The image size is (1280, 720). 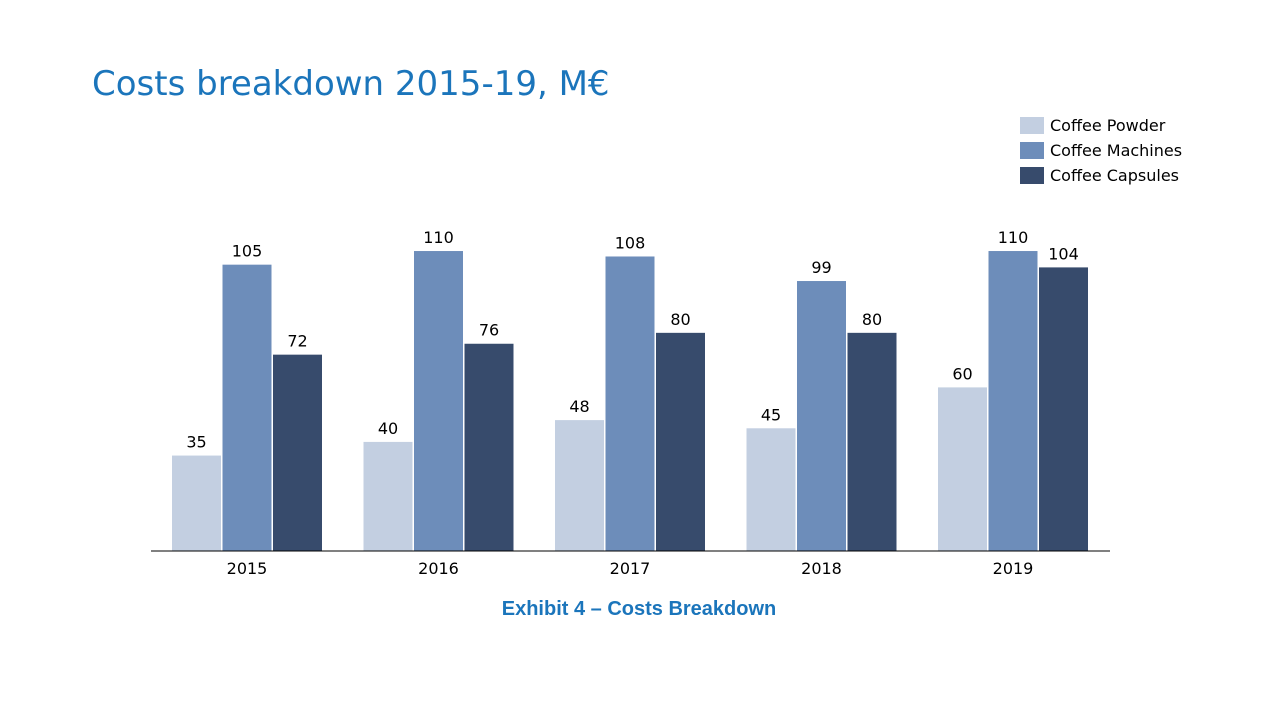 What do you see at coordinates (771, 489) in the screenshot?
I see `bar-2018-coffee-powder` at bounding box center [771, 489].